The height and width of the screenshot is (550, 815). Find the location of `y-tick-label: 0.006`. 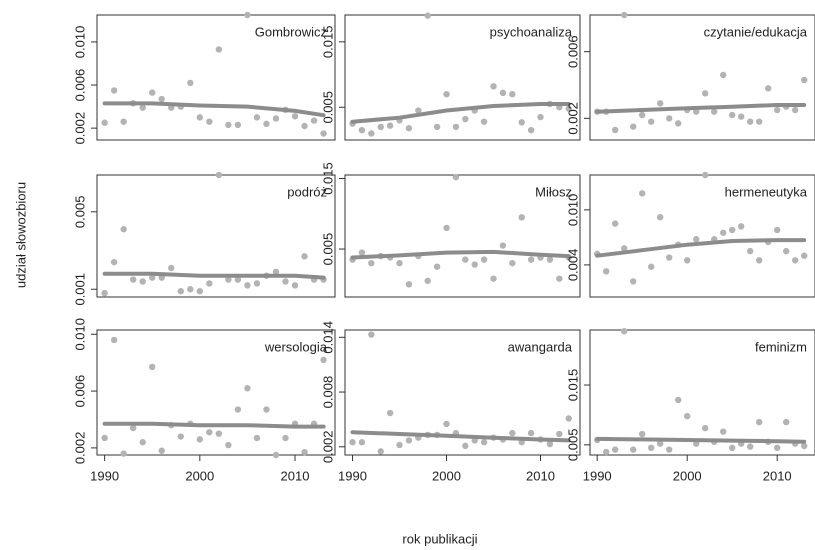

y-tick-label: 0.006 is located at coordinates (79, 85).